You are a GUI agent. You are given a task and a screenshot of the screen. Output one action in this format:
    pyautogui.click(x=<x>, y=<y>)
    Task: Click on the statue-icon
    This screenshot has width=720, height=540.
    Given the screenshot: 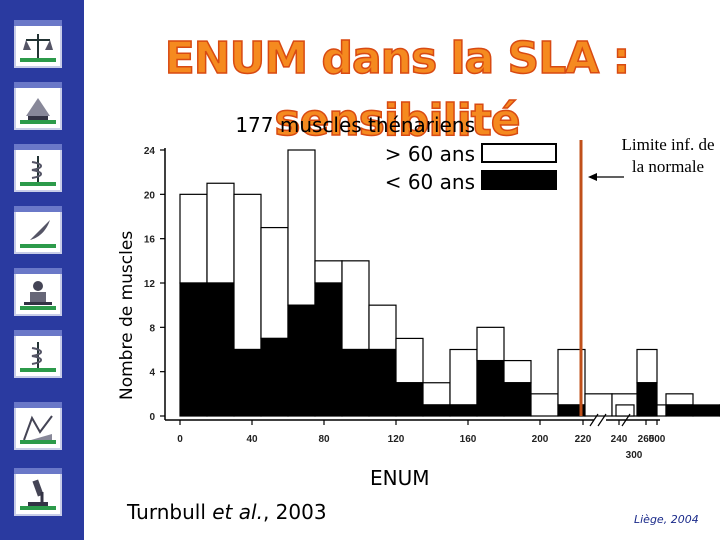 What is the action you would take?
    pyautogui.click(x=38, y=106)
    